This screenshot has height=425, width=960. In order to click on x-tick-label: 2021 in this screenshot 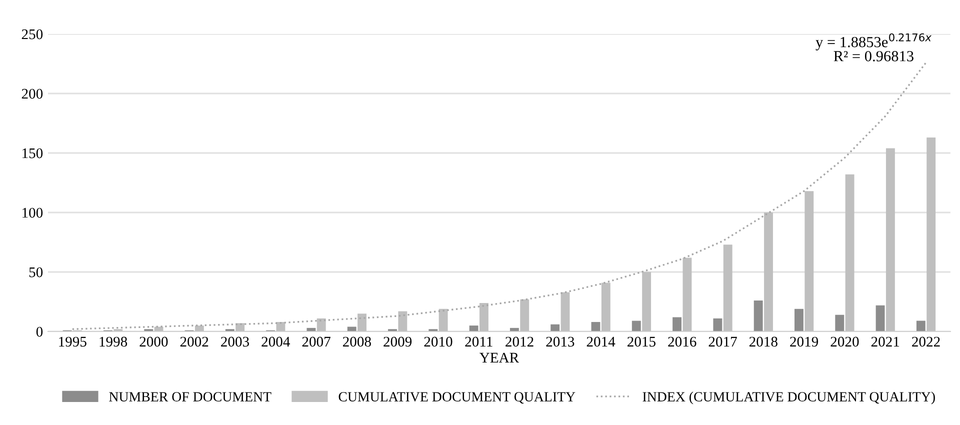, I will do `click(885, 341)`.